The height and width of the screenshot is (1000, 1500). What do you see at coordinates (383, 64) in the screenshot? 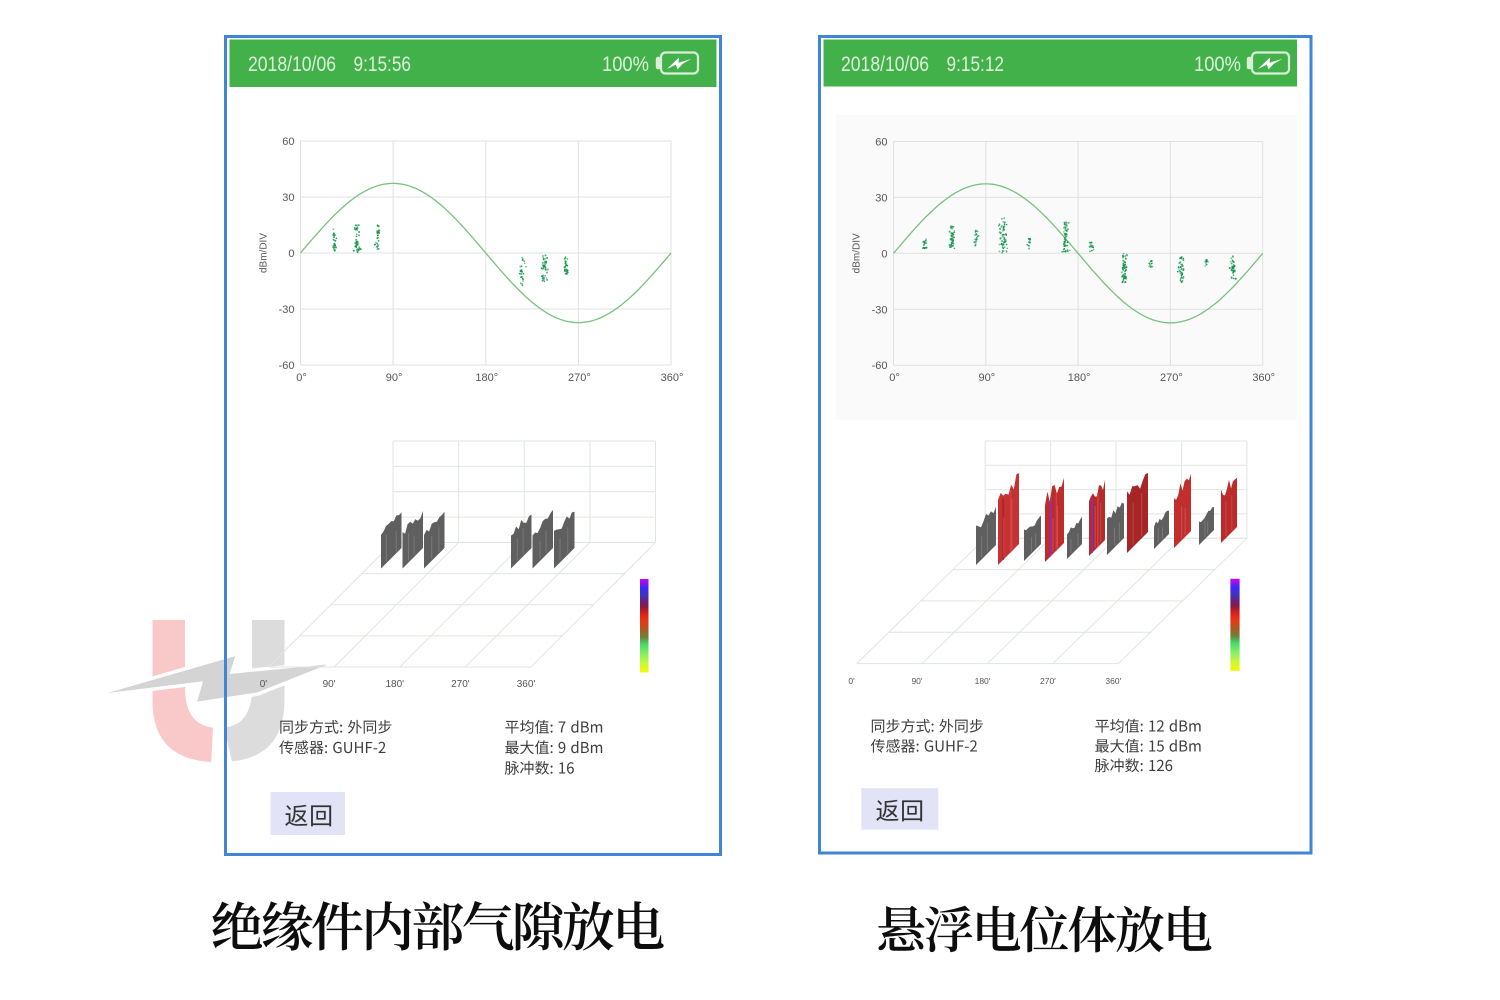
I see `svg-text: 9:15:56` at bounding box center [383, 64].